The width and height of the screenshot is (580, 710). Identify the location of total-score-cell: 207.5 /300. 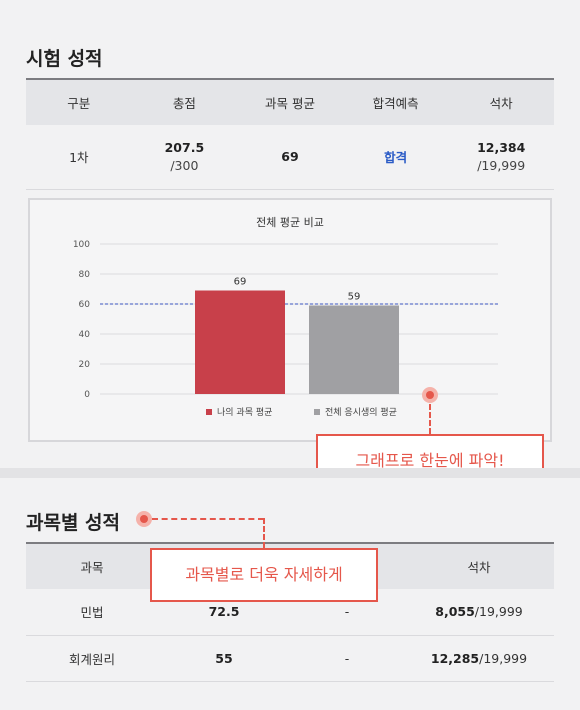
(184, 157).